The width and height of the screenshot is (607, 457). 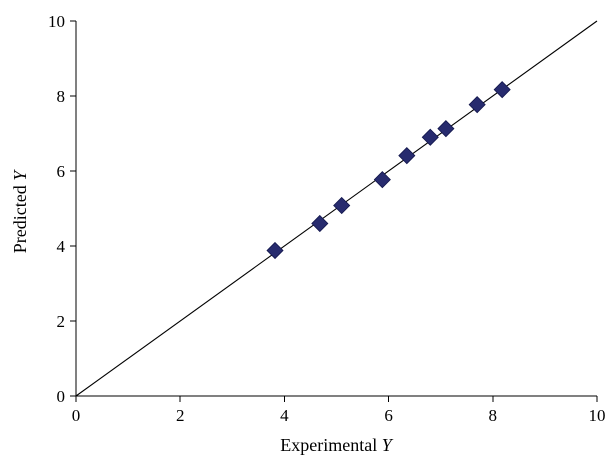 I want to click on x-tick-label: 10, so click(x=597, y=415).